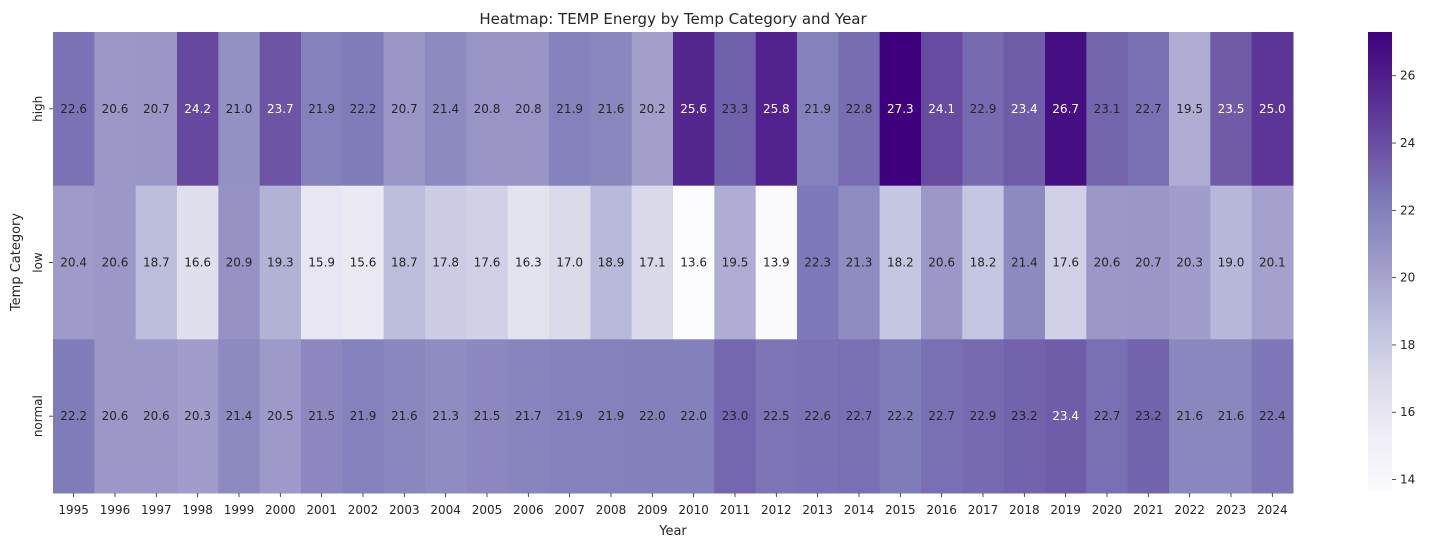  I want to click on cell-value-label: 16.3, so click(528, 263).